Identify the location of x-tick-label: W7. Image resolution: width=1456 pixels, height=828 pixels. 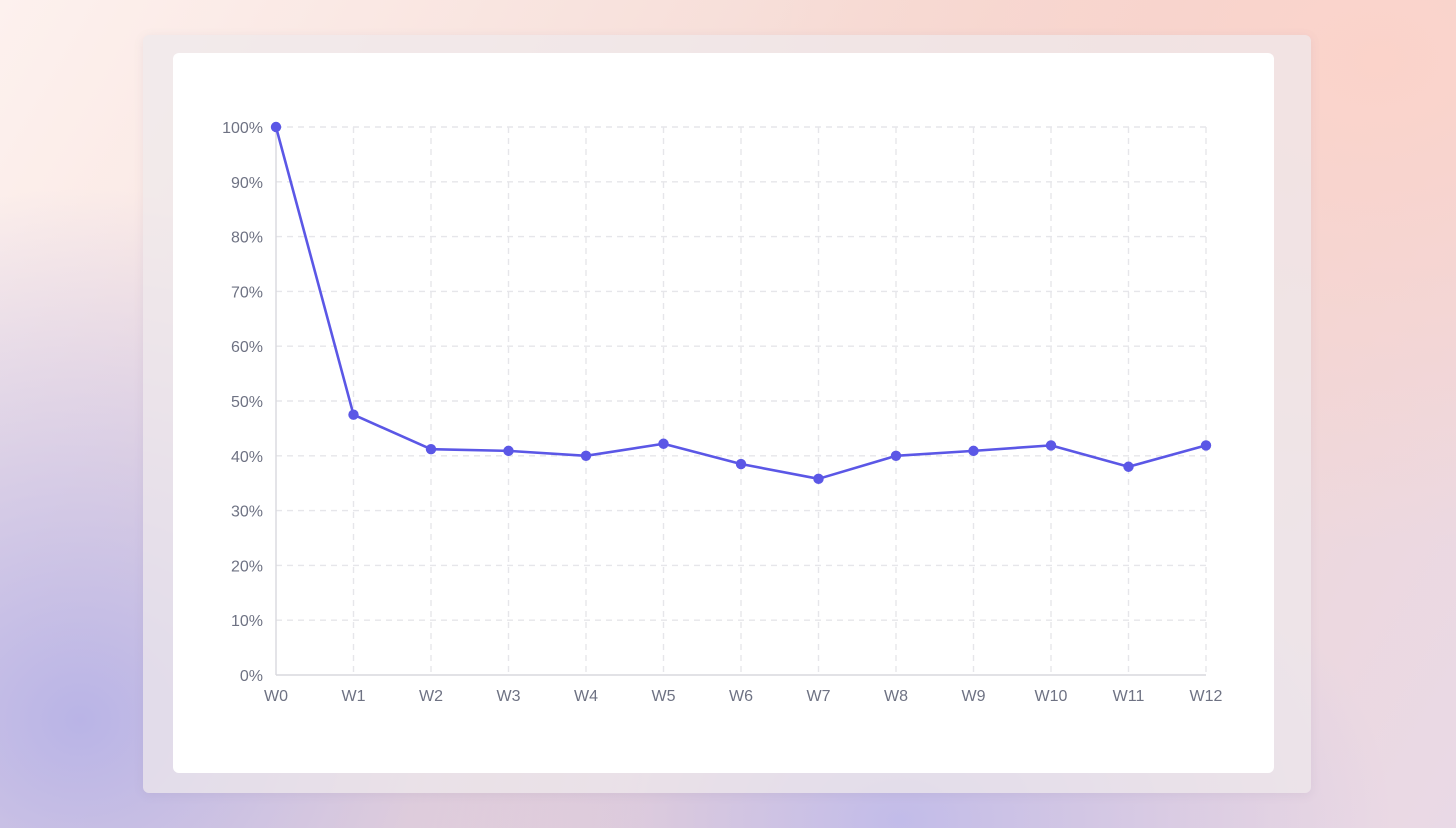
(819, 696).